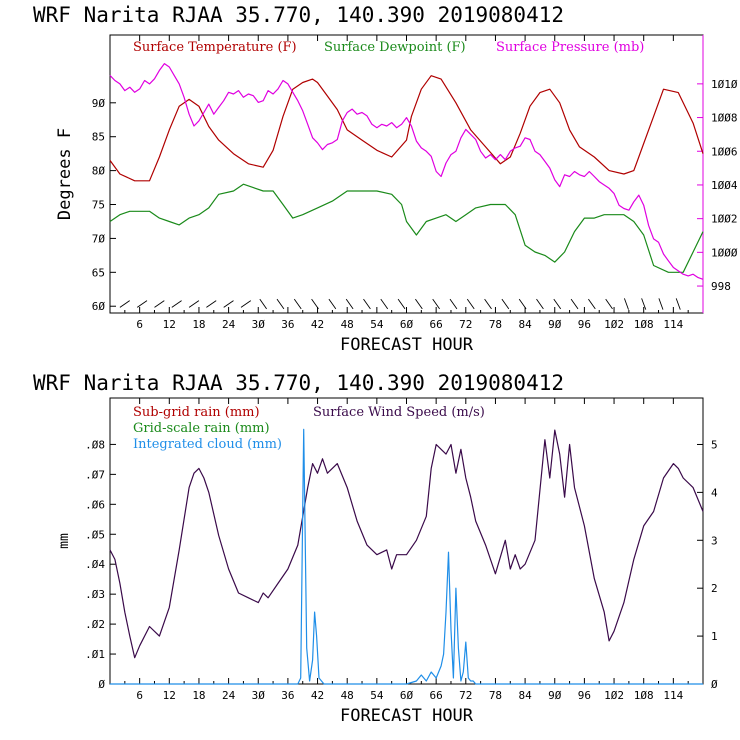 The image size is (740, 740). I want to click on y2-tick-label: 1ØØ6, so click(724, 151).